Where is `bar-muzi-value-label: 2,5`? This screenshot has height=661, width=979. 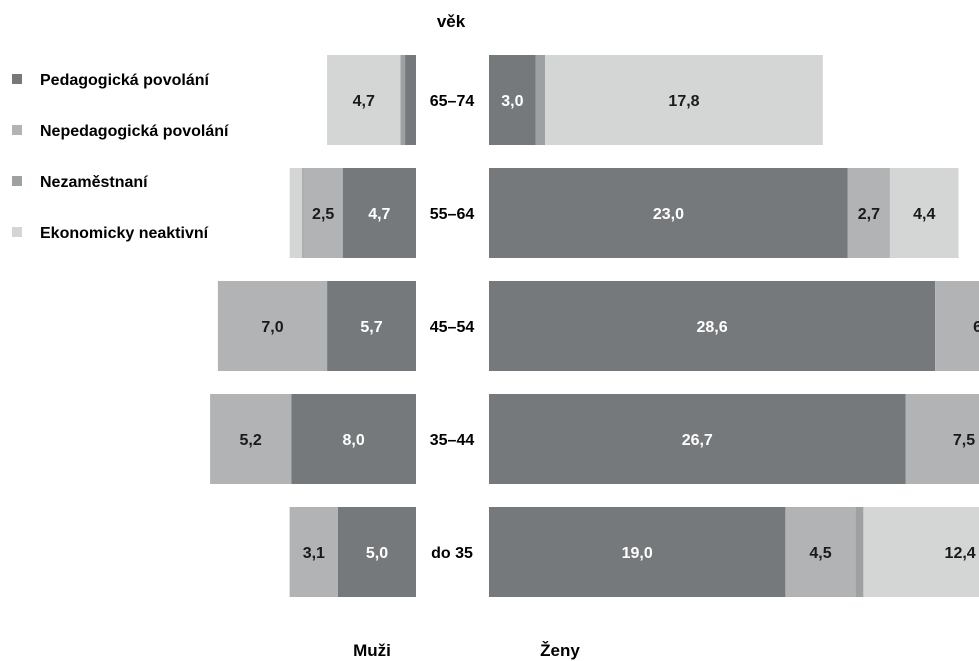
bar-muzi-value-label: 2,5 is located at coordinates (323, 214).